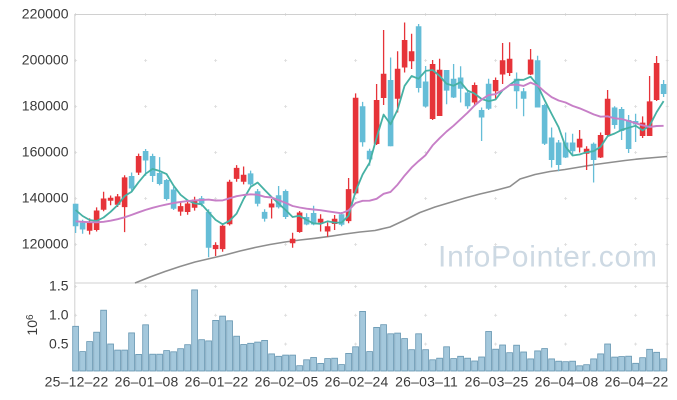 Image resolution: width=677 pixels, height=400 pixels. Describe the element at coordinates (147, 381) in the screenshot. I see `svg-text: 26–01–08` at that location.